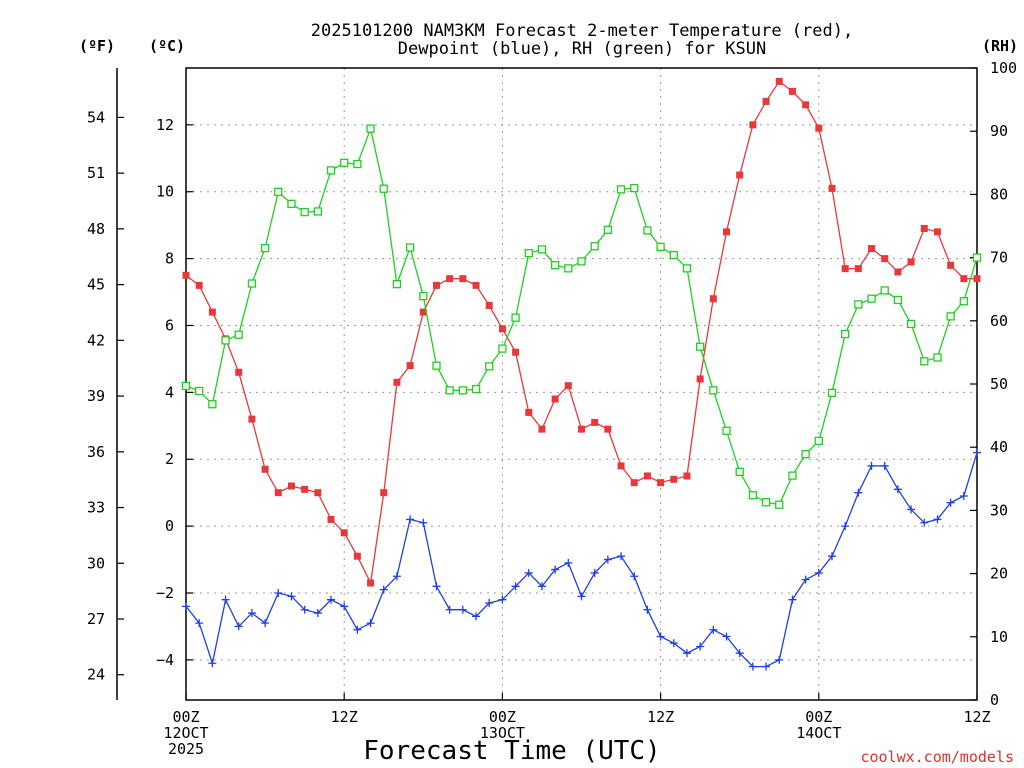 The image size is (1024, 768). Describe the element at coordinates (96, 452) in the screenshot. I see `fahrenheit-tick-label: 36` at that location.